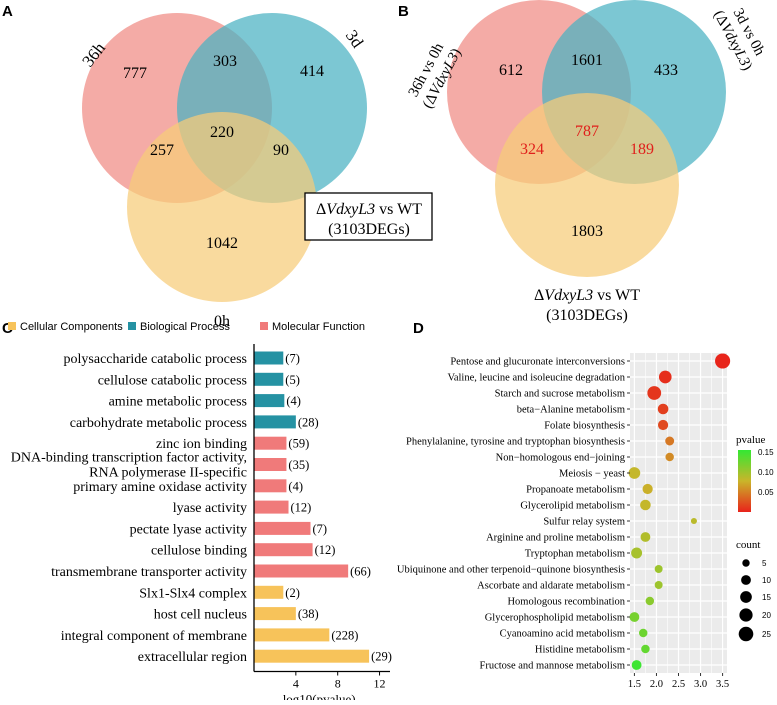 The width and height of the screenshot is (777, 705). What do you see at coordinates (201, 444) in the screenshot?
I see `category-label: zinc ion binding` at bounding box center [201, 444].